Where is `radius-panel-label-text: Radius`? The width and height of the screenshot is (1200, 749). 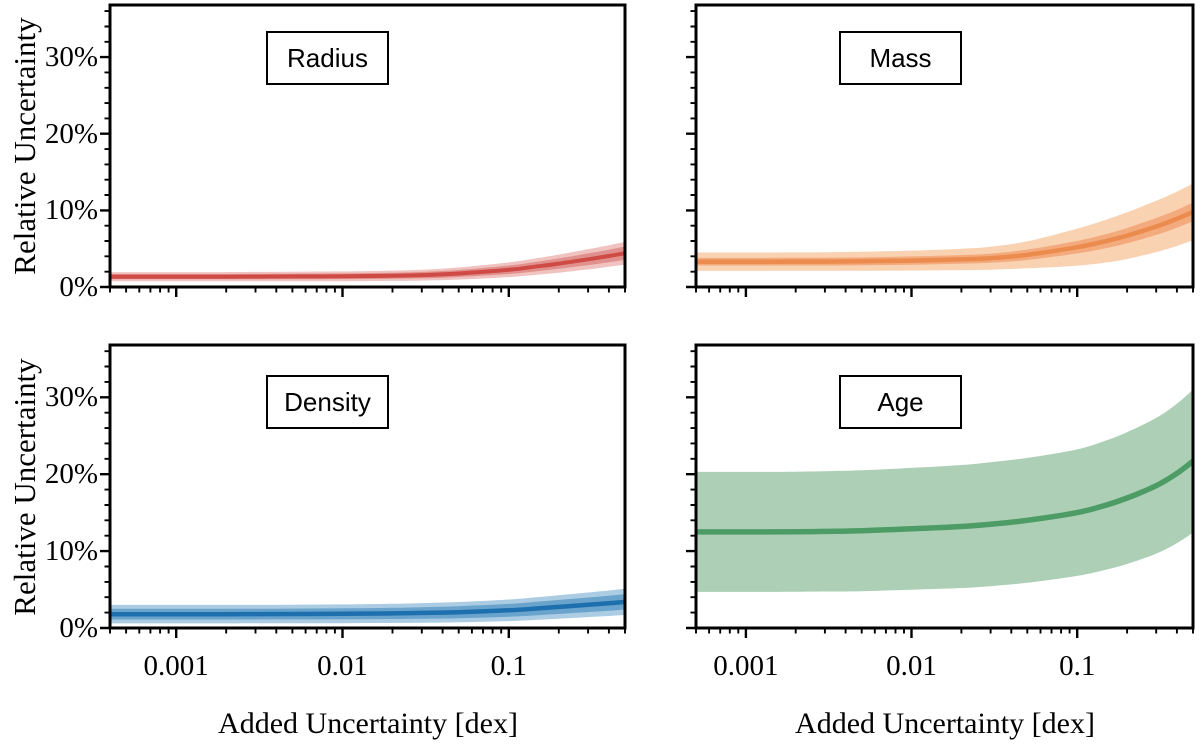
radius-panel-label-text: Radius is located at coordinates (327, 57).